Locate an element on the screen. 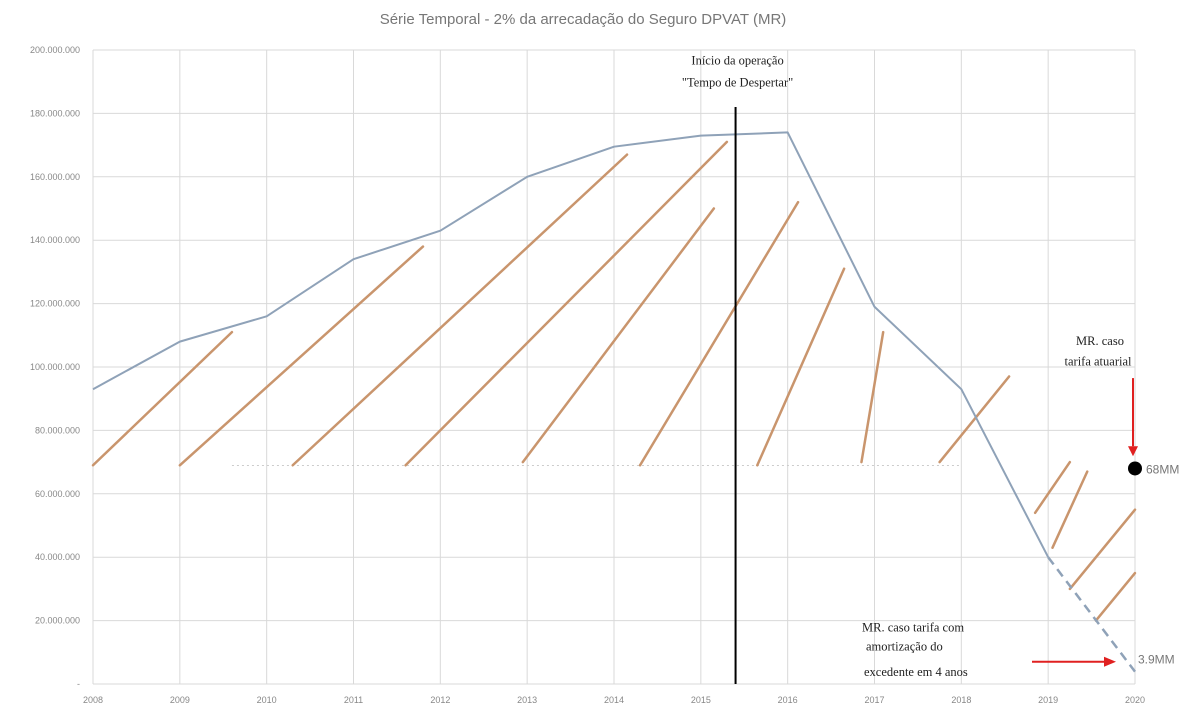  actuarial-label-1: MR. caso is located at coordinates (1100, 341).